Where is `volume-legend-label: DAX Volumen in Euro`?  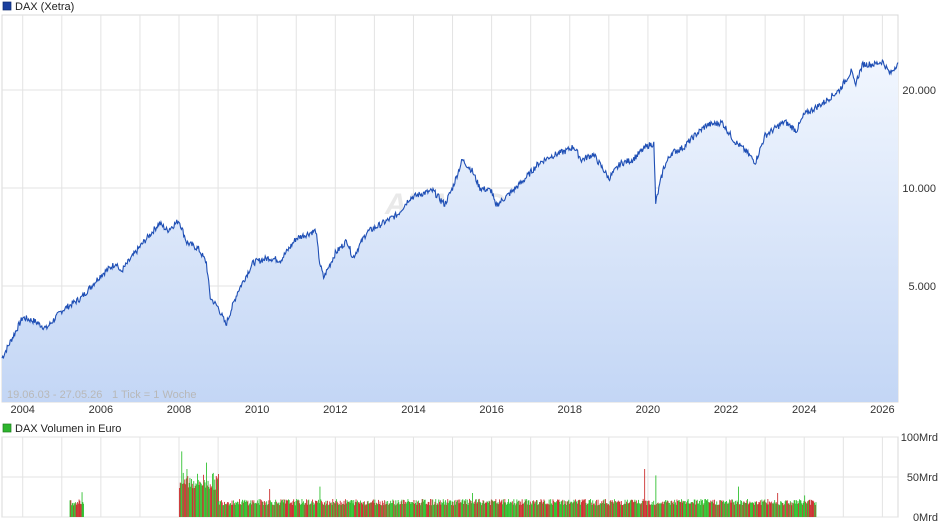 volume-legend-label: DAX Volumen in Euro is located at coordinates (68, 429).